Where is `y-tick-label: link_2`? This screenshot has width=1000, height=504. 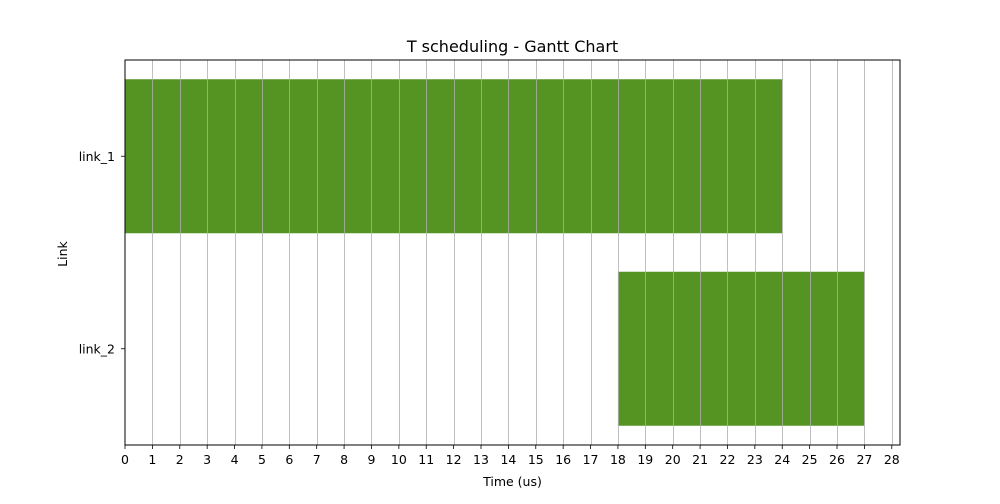 y-tick-label: link_2 is located at coordinates (97, 348).